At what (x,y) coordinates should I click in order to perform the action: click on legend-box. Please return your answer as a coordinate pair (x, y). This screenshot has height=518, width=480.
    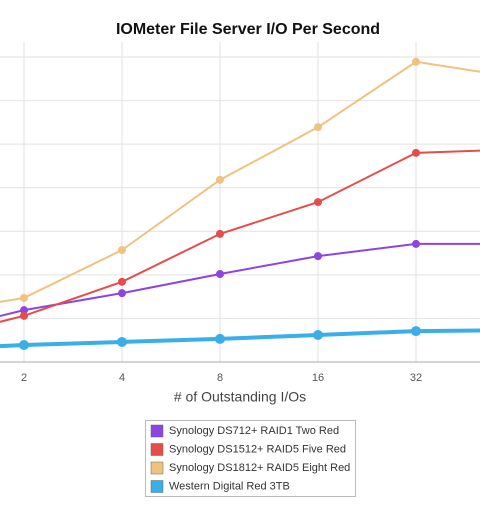
    Looking at the image, I should click on (250, 458).